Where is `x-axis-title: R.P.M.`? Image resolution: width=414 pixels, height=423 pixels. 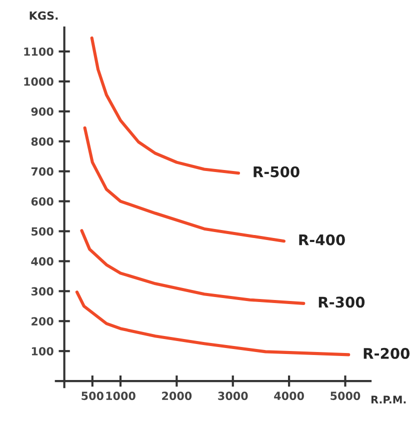
x-axis-title: R.P.M. is located at coordinates (388, 400).